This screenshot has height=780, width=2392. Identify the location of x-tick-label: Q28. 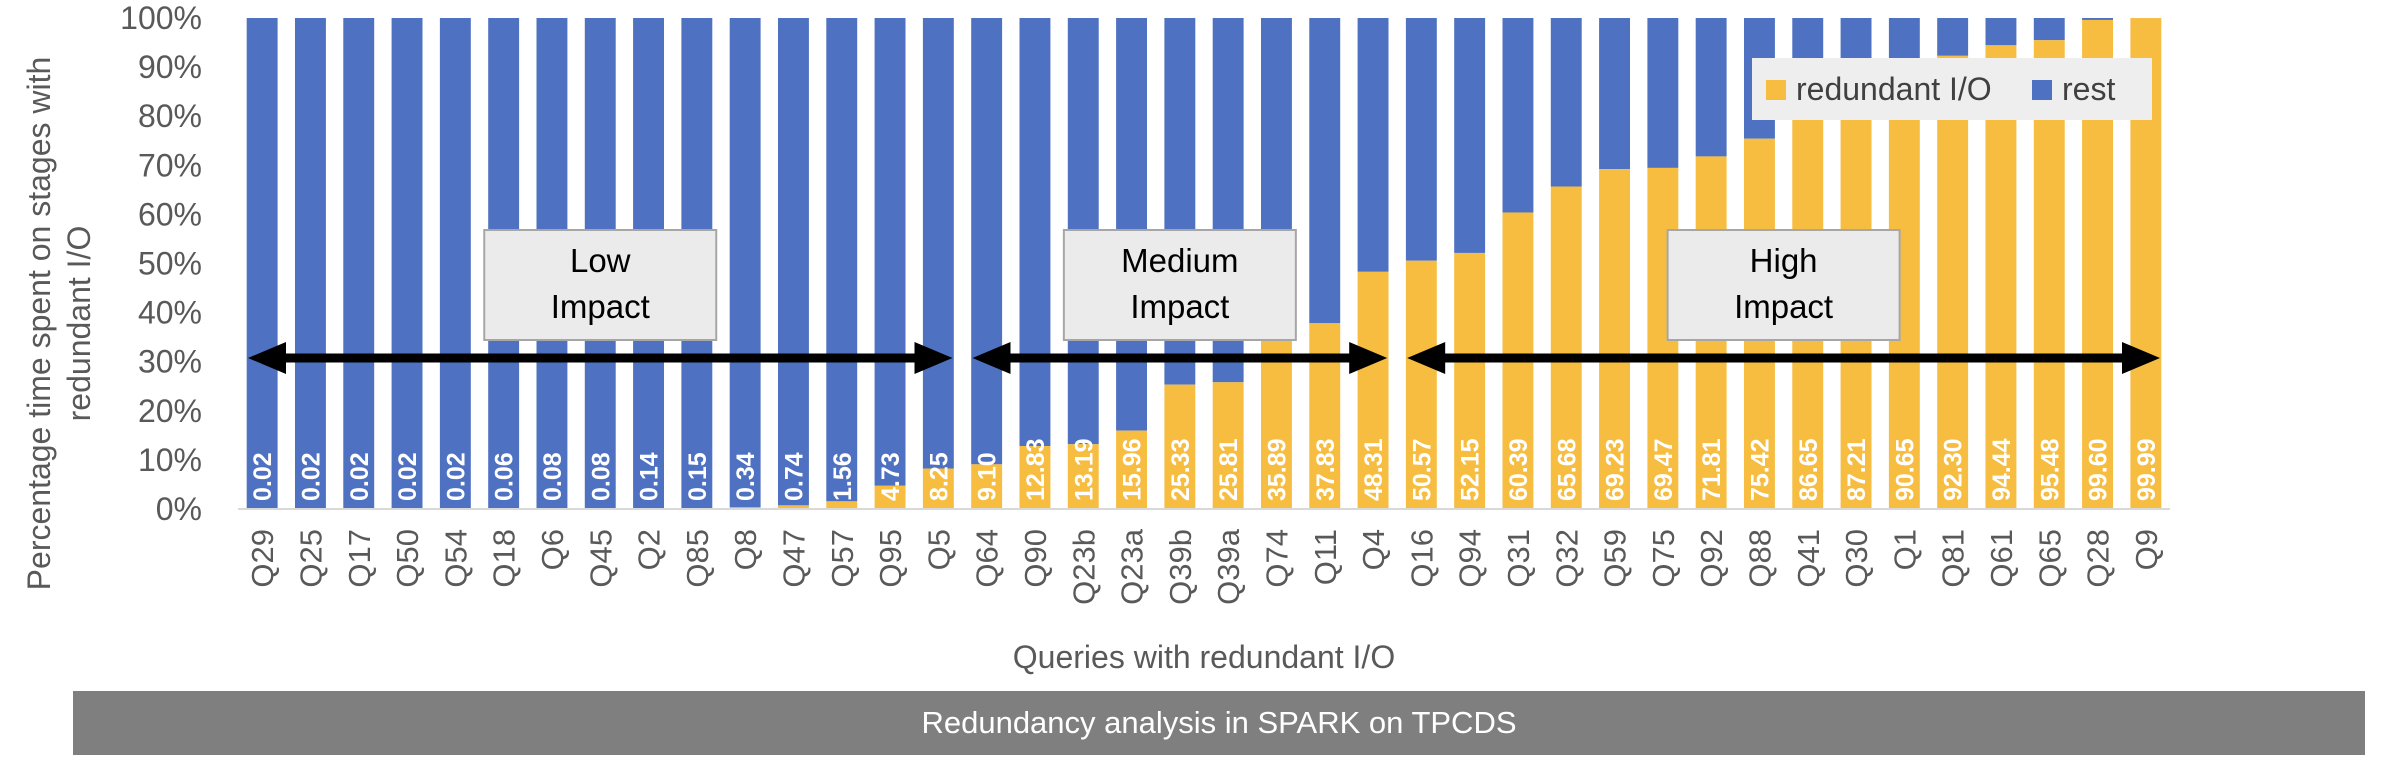
(2098, 558).